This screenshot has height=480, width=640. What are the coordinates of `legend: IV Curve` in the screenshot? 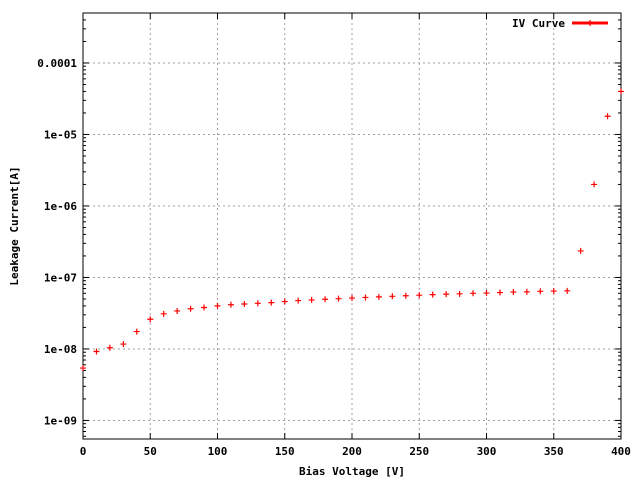 It's located at (560, 23).